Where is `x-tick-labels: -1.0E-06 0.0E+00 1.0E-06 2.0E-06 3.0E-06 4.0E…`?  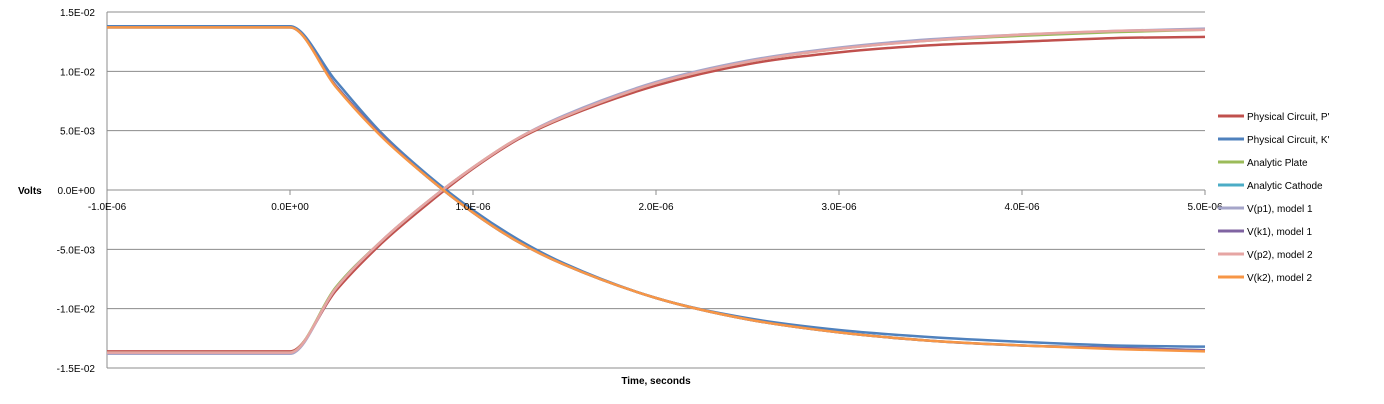 x-tick-labels: -1.0E-06 0.0E+00 1.0E-06 2.0E-06 3.0E-06 4.0E… is located at coordinates (655, 207).